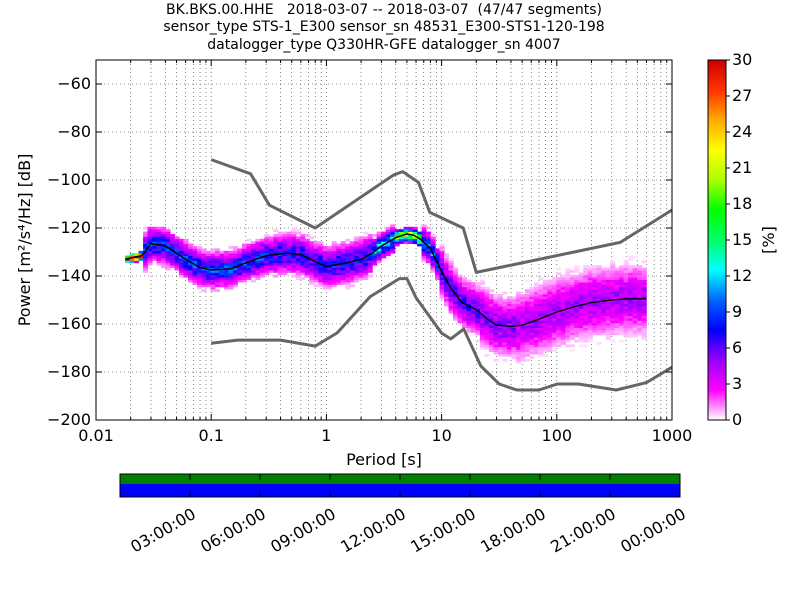 The height and width of the screenshot is (600, 800). Describe the element at coordinates (96, 435) in the screenshot. I see `x-tick-label: 0.01` at that location.